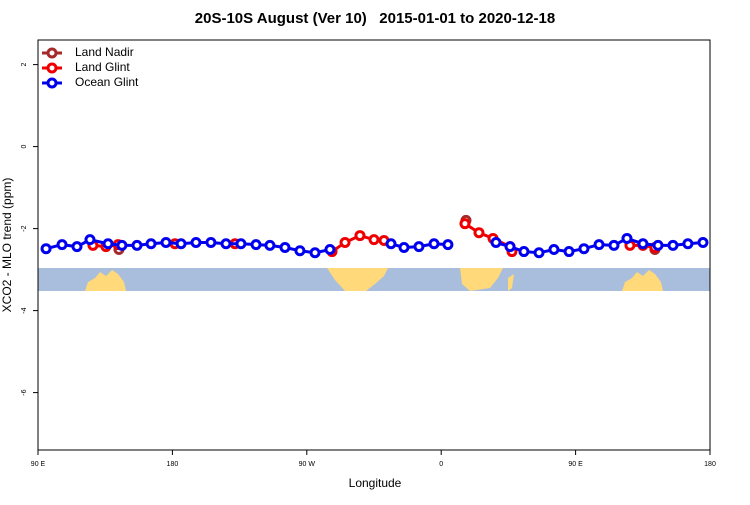 The image size is (750, 505). Describe the element at coordinates (375, 483) in the screenshot. I see `x-axis-label: Longitude` at that location.